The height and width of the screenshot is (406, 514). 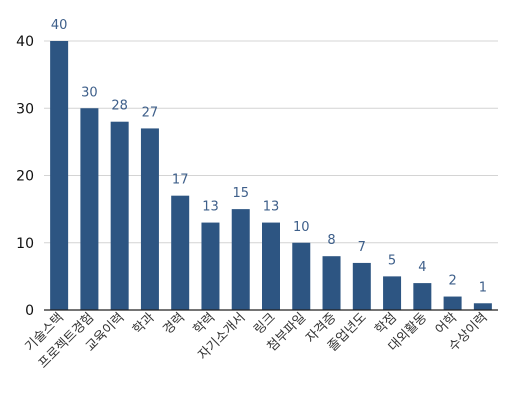 I want to click on data-label: 30, so click(x=89, y=92).